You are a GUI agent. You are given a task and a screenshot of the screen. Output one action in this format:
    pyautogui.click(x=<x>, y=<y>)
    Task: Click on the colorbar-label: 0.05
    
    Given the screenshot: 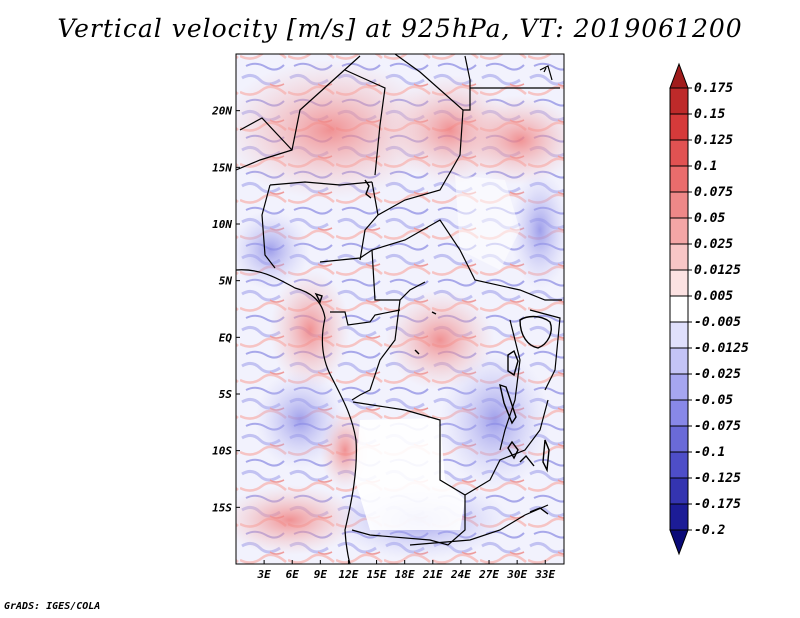 What is the action you would take?
    pyautogui.click(x=709, y=218)
    